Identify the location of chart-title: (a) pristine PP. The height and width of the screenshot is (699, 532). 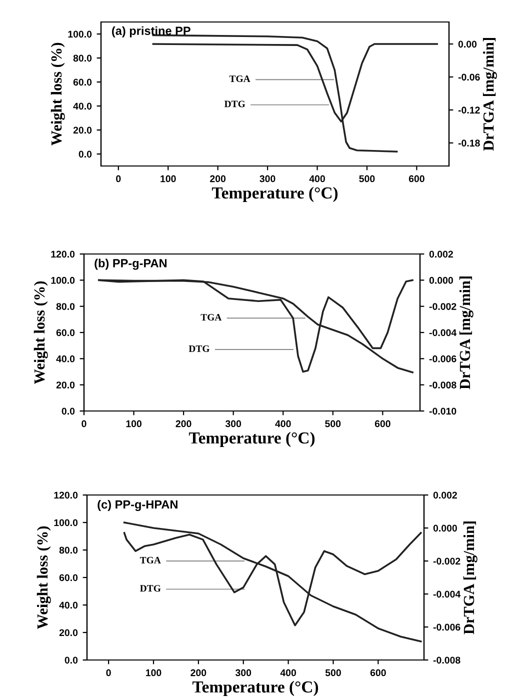
(151, 32).